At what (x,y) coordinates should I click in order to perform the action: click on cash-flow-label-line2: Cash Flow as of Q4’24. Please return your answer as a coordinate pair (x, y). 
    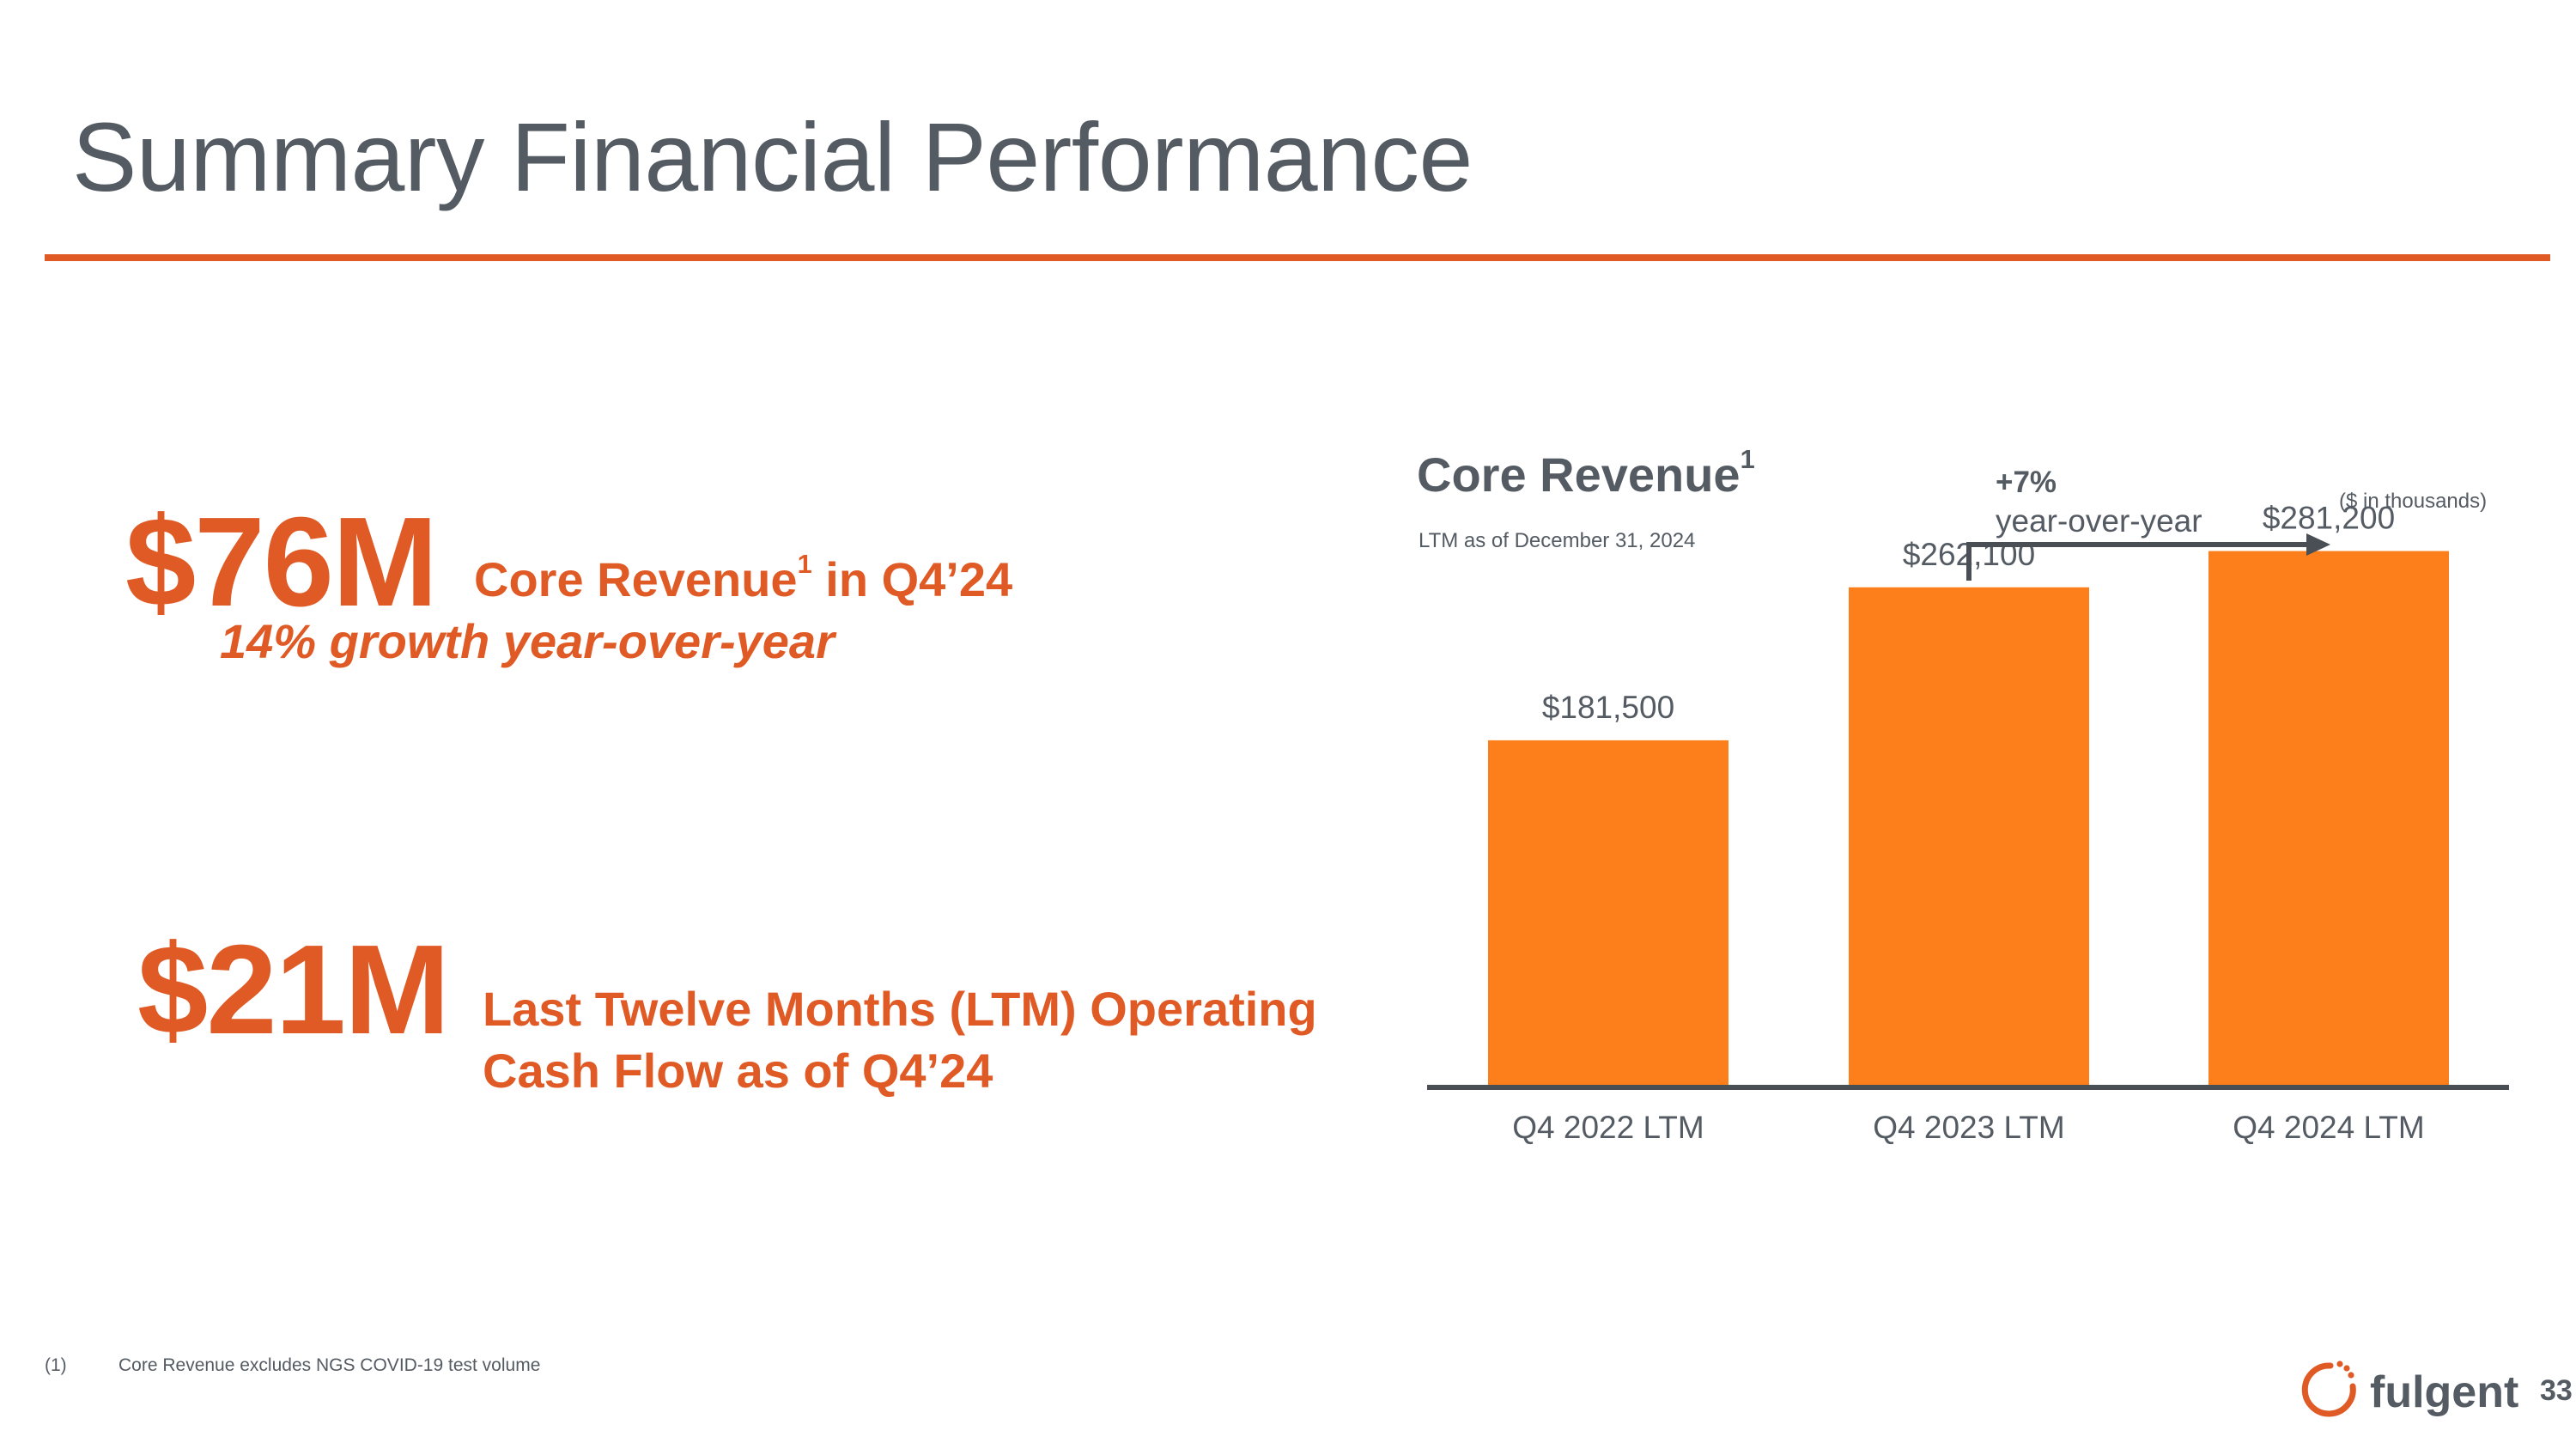
    Looking at the image, I should click on (738, 1071).